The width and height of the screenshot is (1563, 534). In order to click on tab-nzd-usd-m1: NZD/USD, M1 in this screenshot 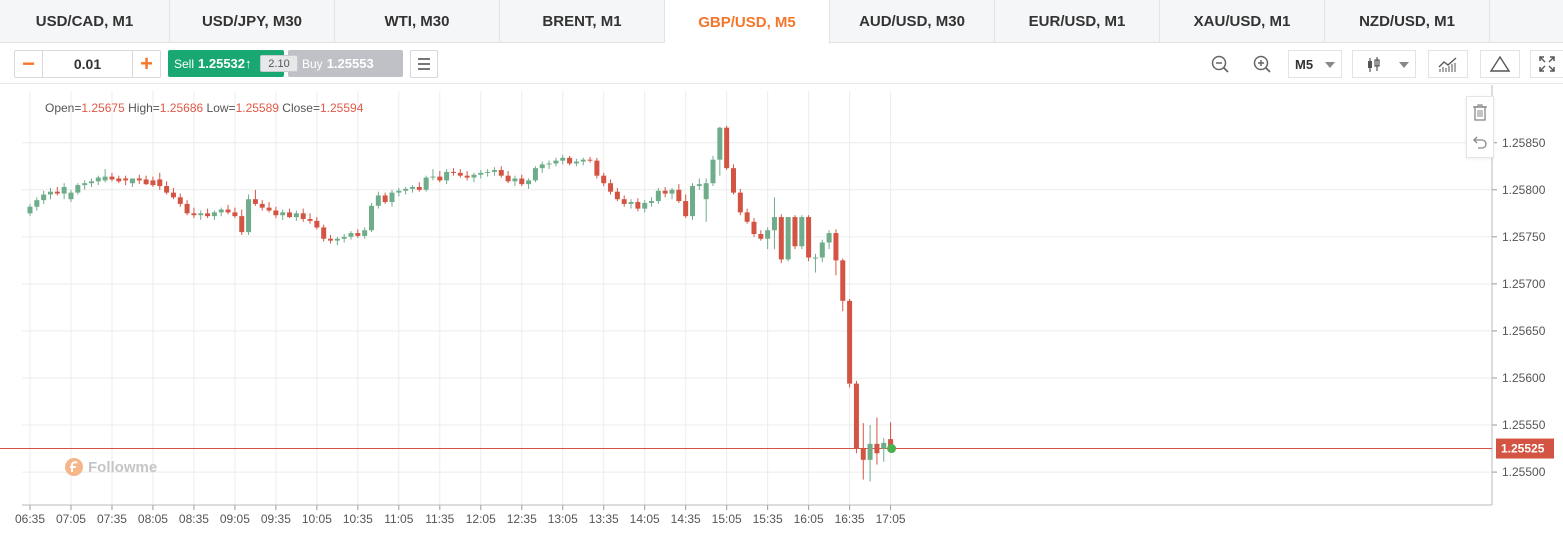, I will do `click(1407, 21)`.